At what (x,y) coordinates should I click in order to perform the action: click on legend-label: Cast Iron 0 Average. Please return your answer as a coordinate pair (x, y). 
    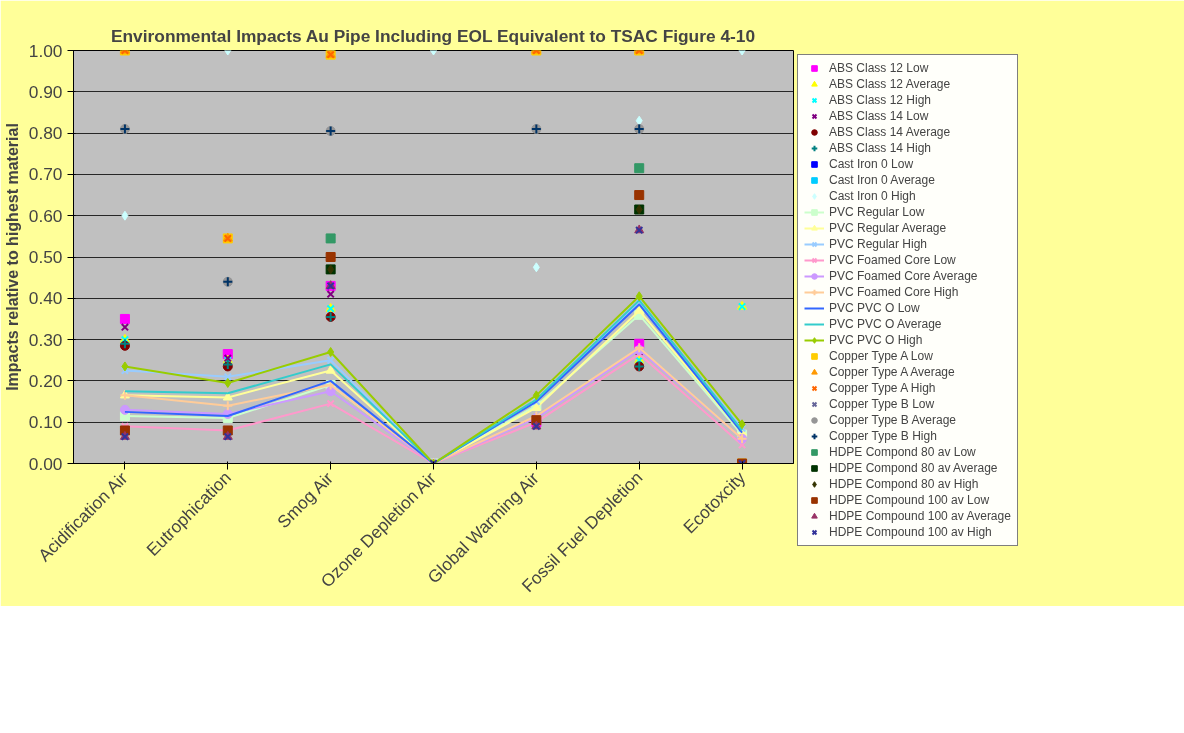
    Looking at the image, I should click on (882, 180).